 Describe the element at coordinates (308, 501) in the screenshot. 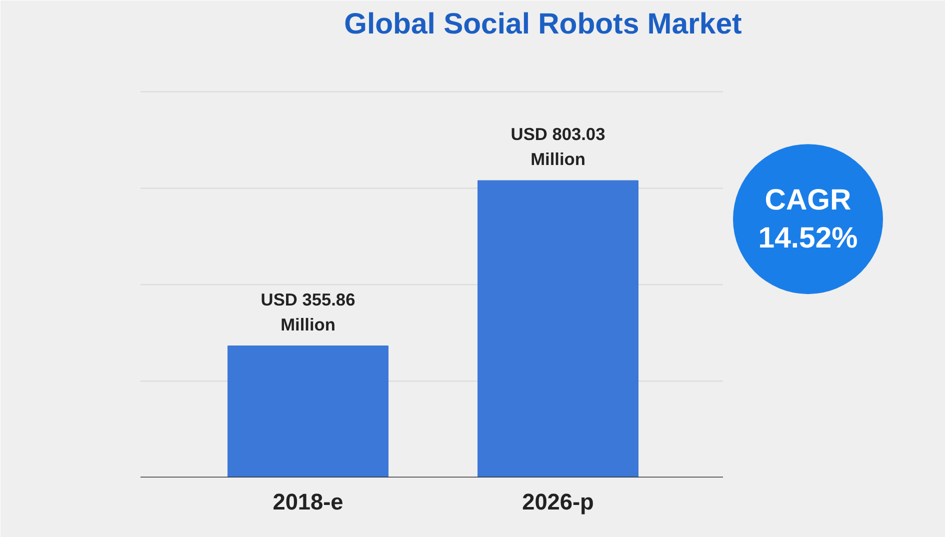

I see `x-tick-label: 2018-e` at that location.